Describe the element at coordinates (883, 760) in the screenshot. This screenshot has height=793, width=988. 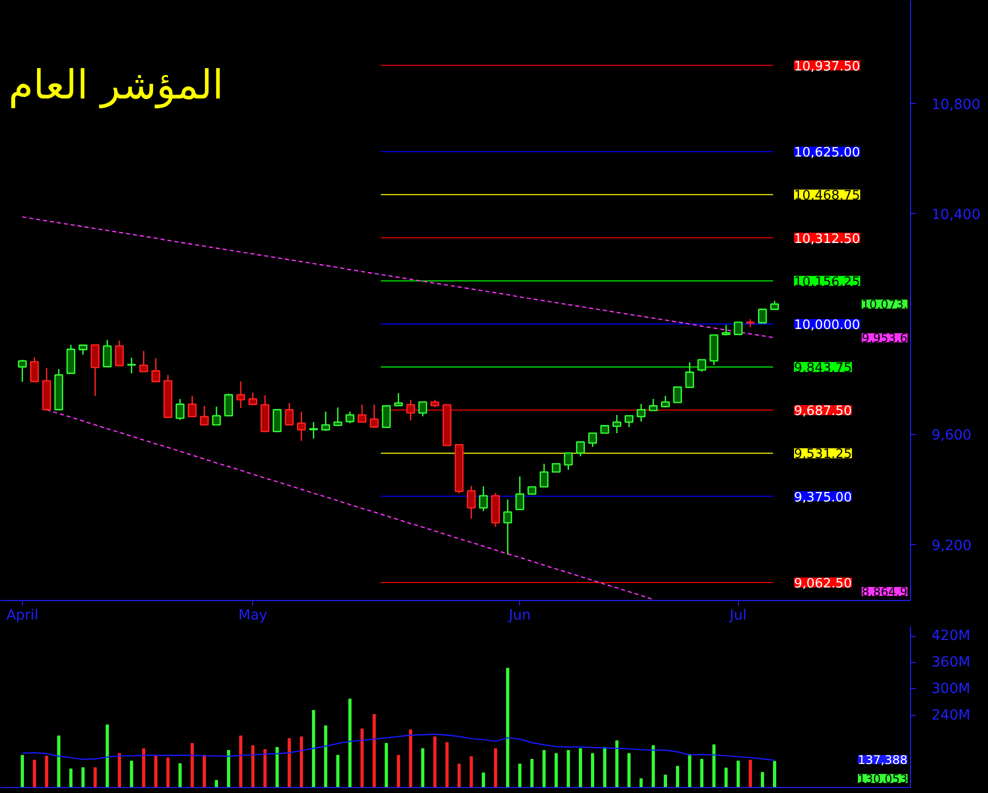
I see `text: 137,388` at that location.